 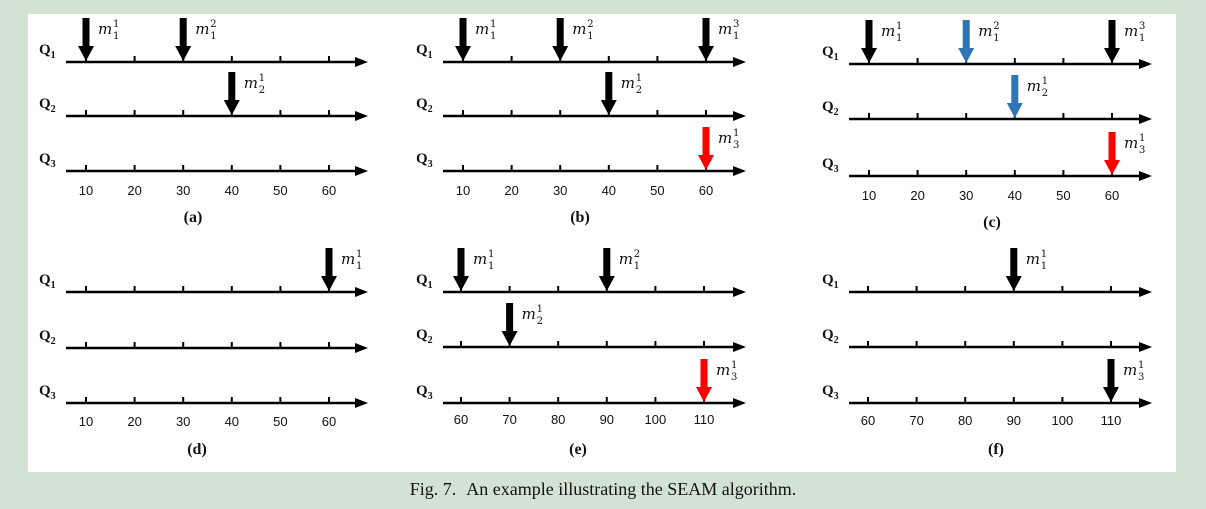 I want to click on queue-row-q1: Q1, so click(x=987, y=56).